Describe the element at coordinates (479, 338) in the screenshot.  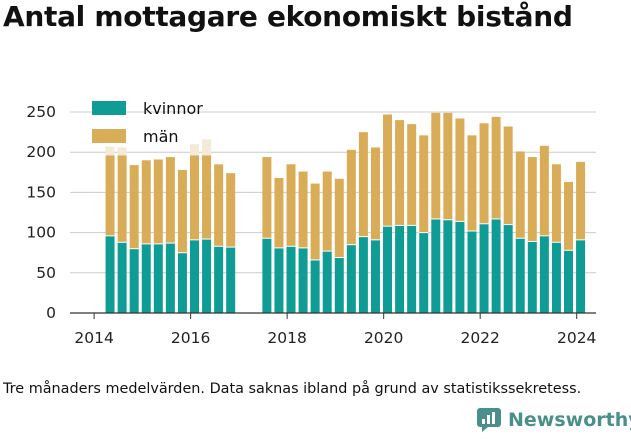
I see `x-tick-label: 2022` at that location.